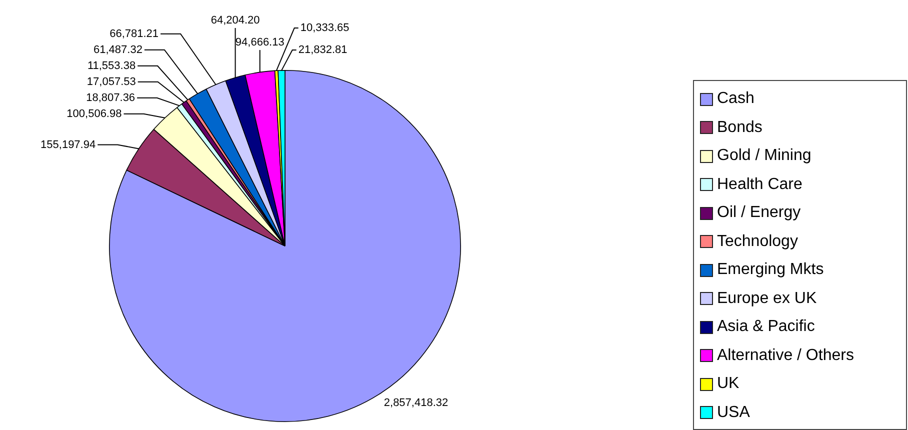  I want to click on legend-label: Alternative / Others, so click(785, 355).